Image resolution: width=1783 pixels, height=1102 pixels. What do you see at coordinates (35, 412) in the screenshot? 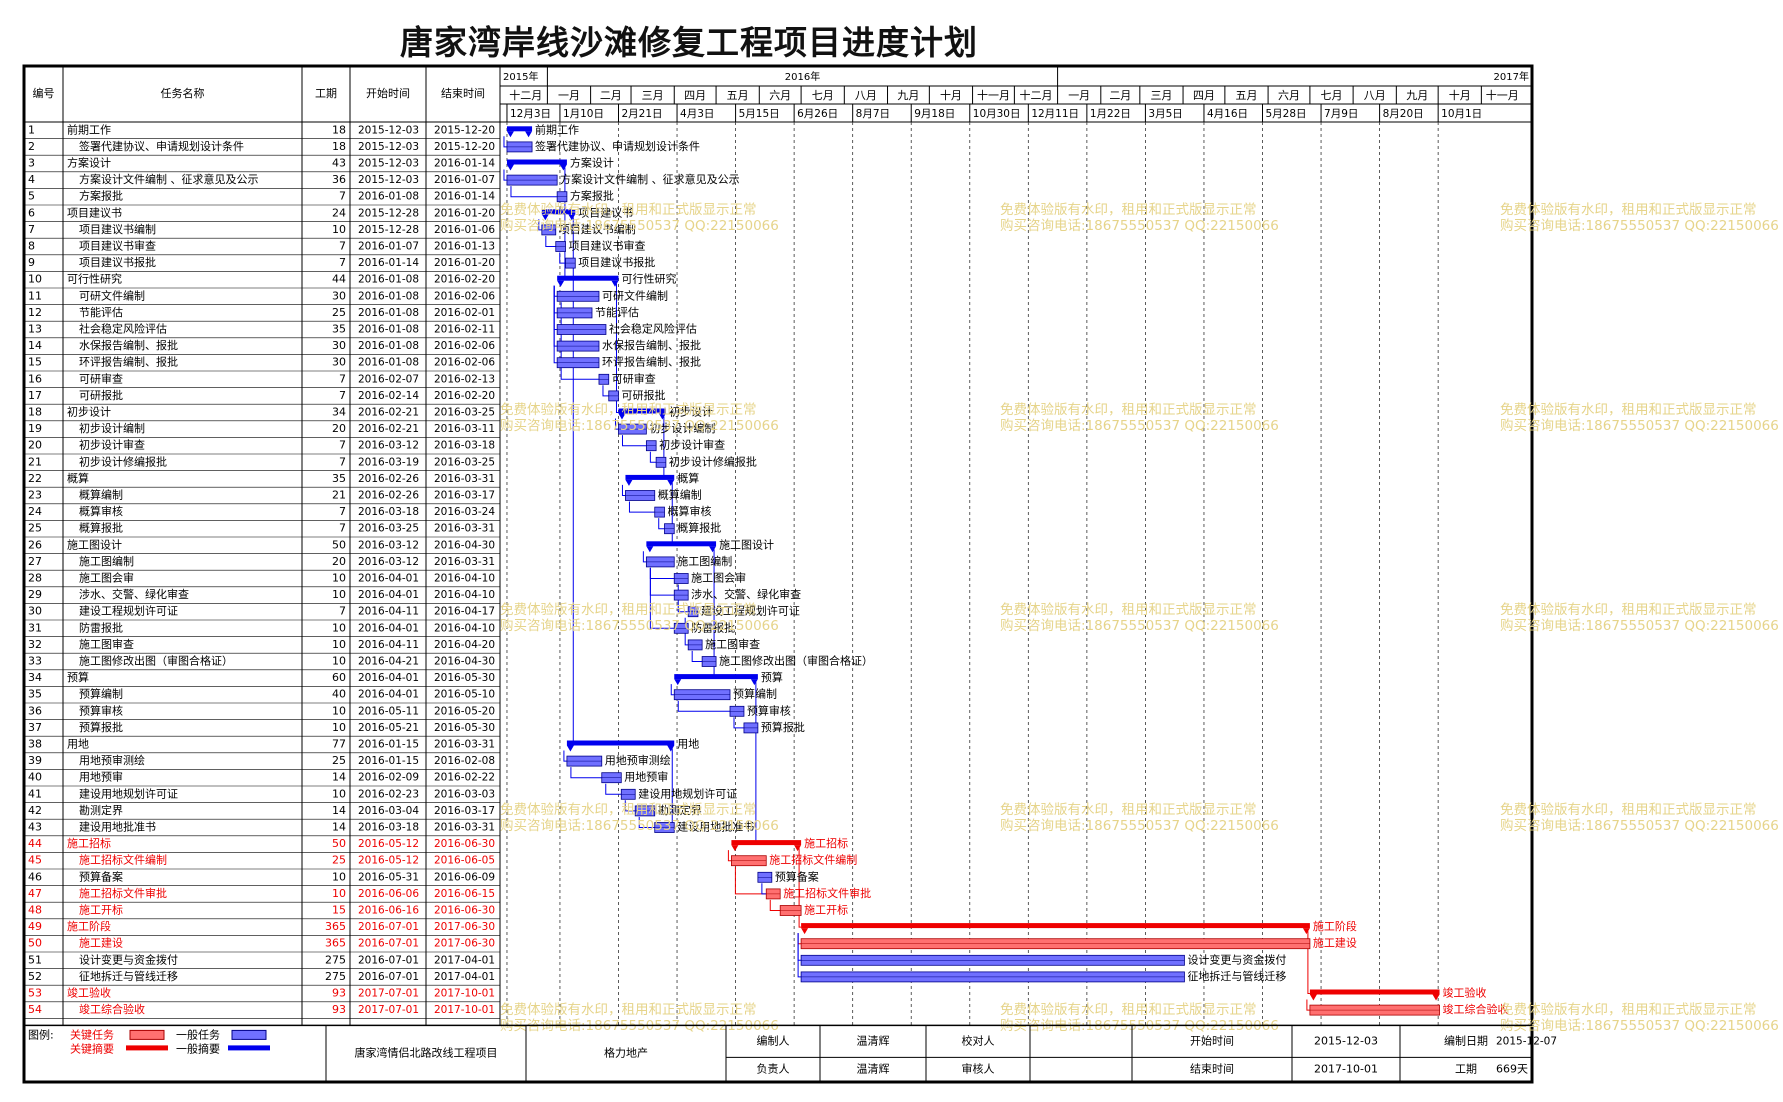
I see `task-id: 18` at bounding box center [35, 412].